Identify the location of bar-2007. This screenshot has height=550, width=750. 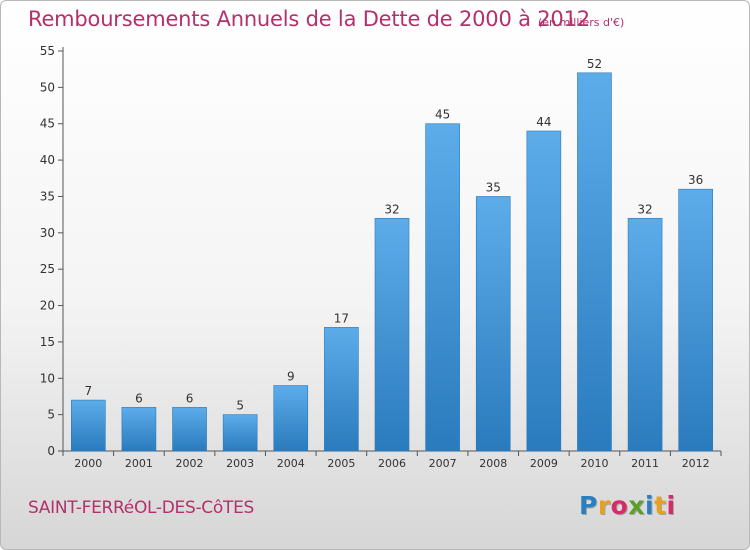
(442, 287).